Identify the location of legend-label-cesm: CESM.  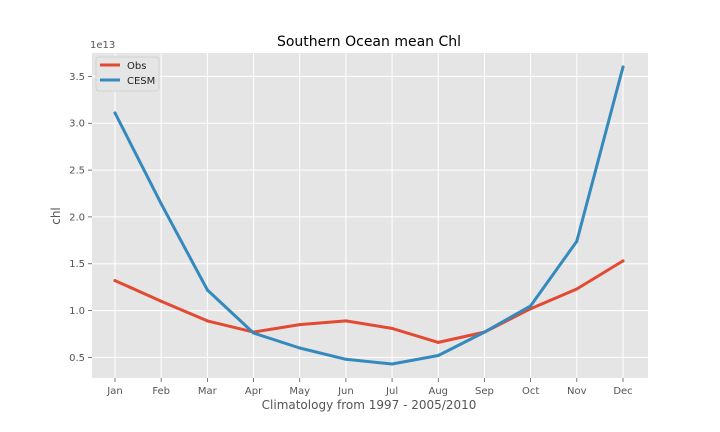
(141, 81).